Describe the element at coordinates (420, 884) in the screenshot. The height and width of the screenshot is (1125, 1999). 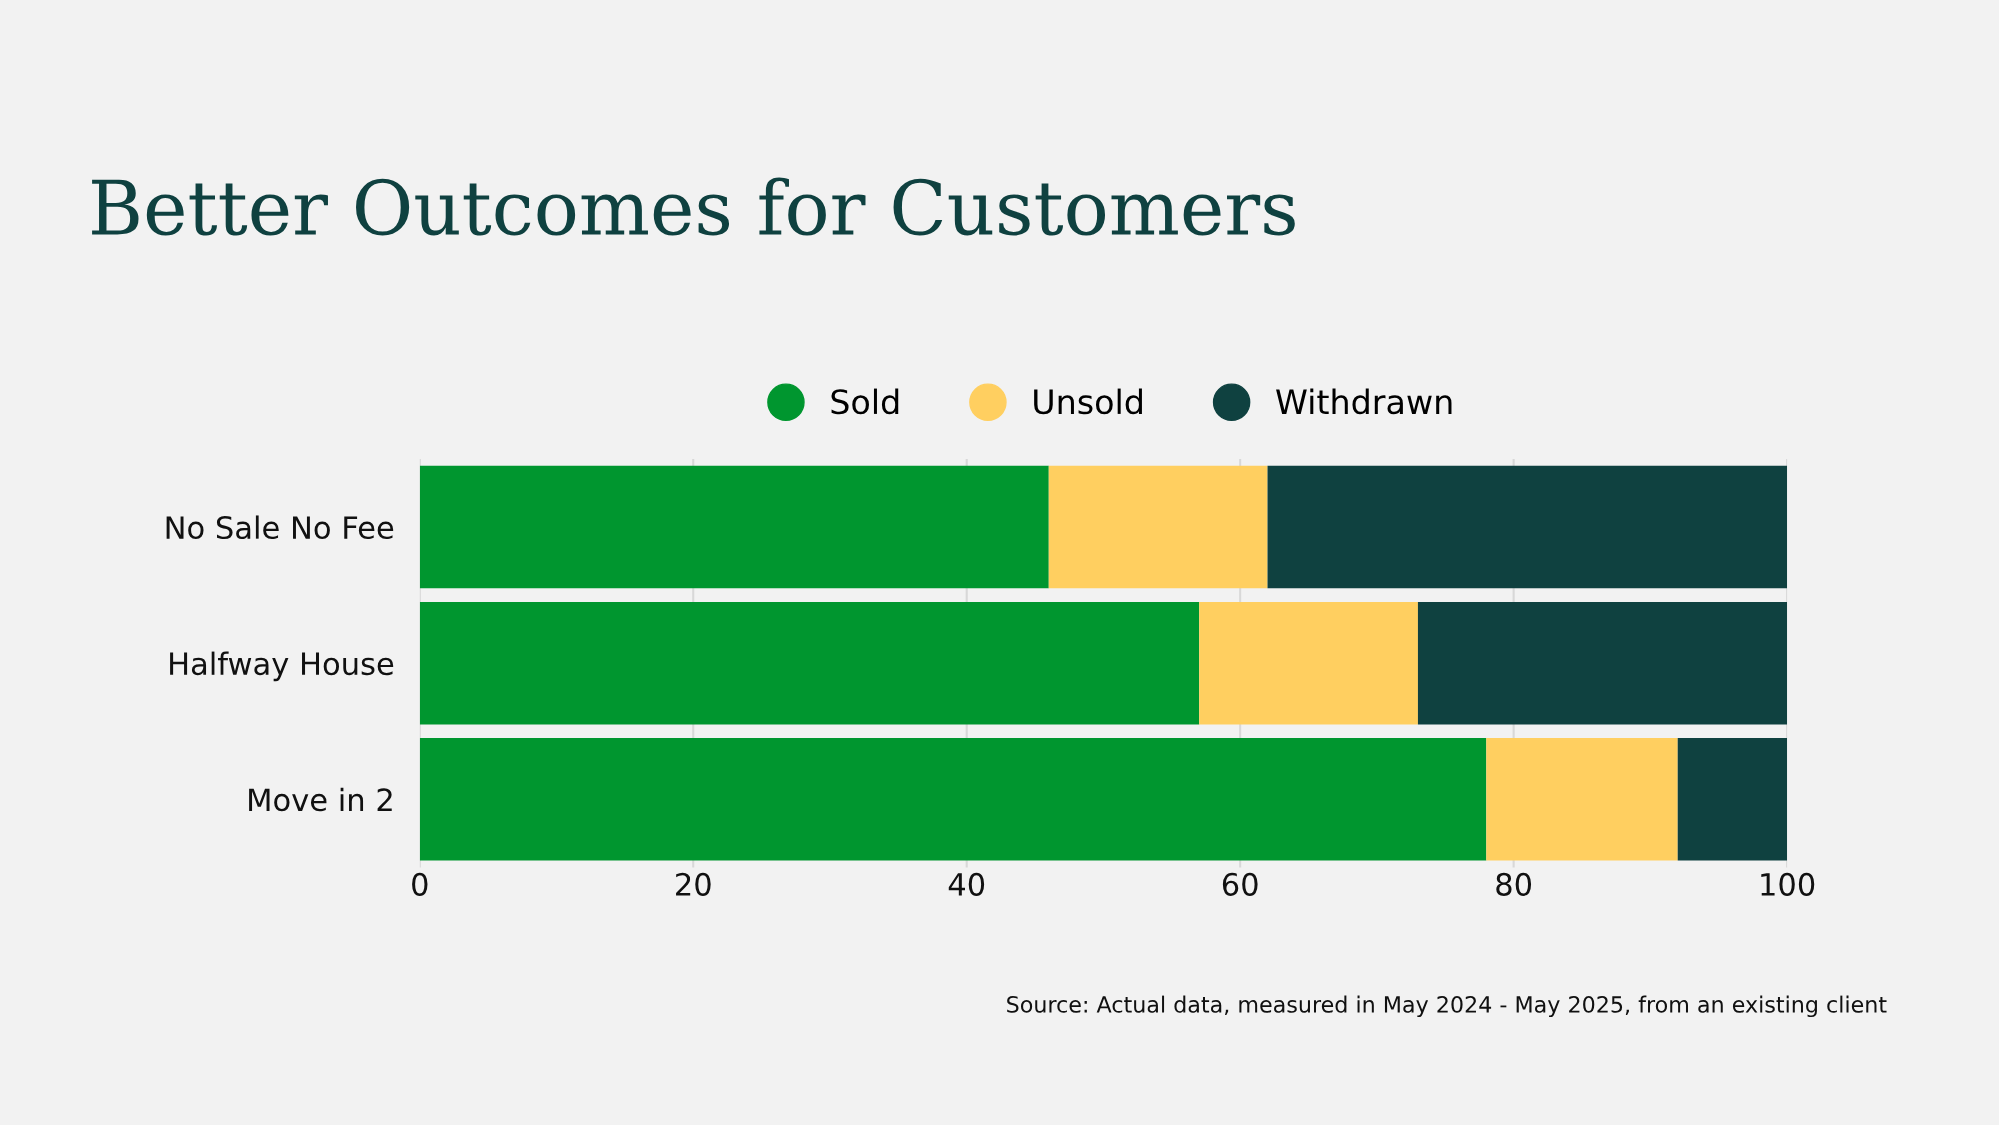
I see `x-tick-label: 0` at that location.